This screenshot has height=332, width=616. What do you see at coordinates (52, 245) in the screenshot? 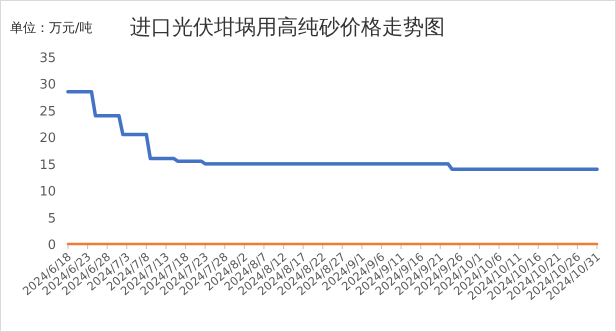
I see `y-tick-label: 0` at bounding box center [52, 245].